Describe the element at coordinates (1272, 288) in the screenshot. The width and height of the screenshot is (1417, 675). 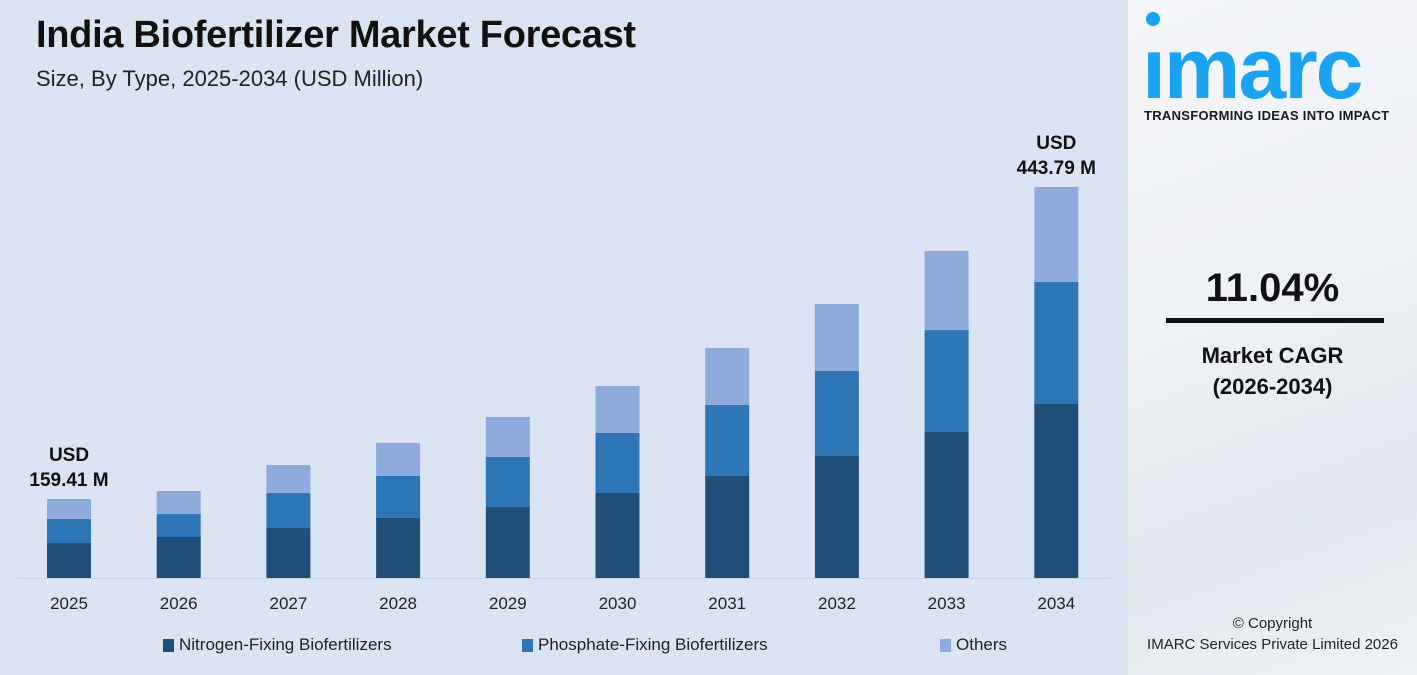
I see `cagr-value: 11.04%` at that location.